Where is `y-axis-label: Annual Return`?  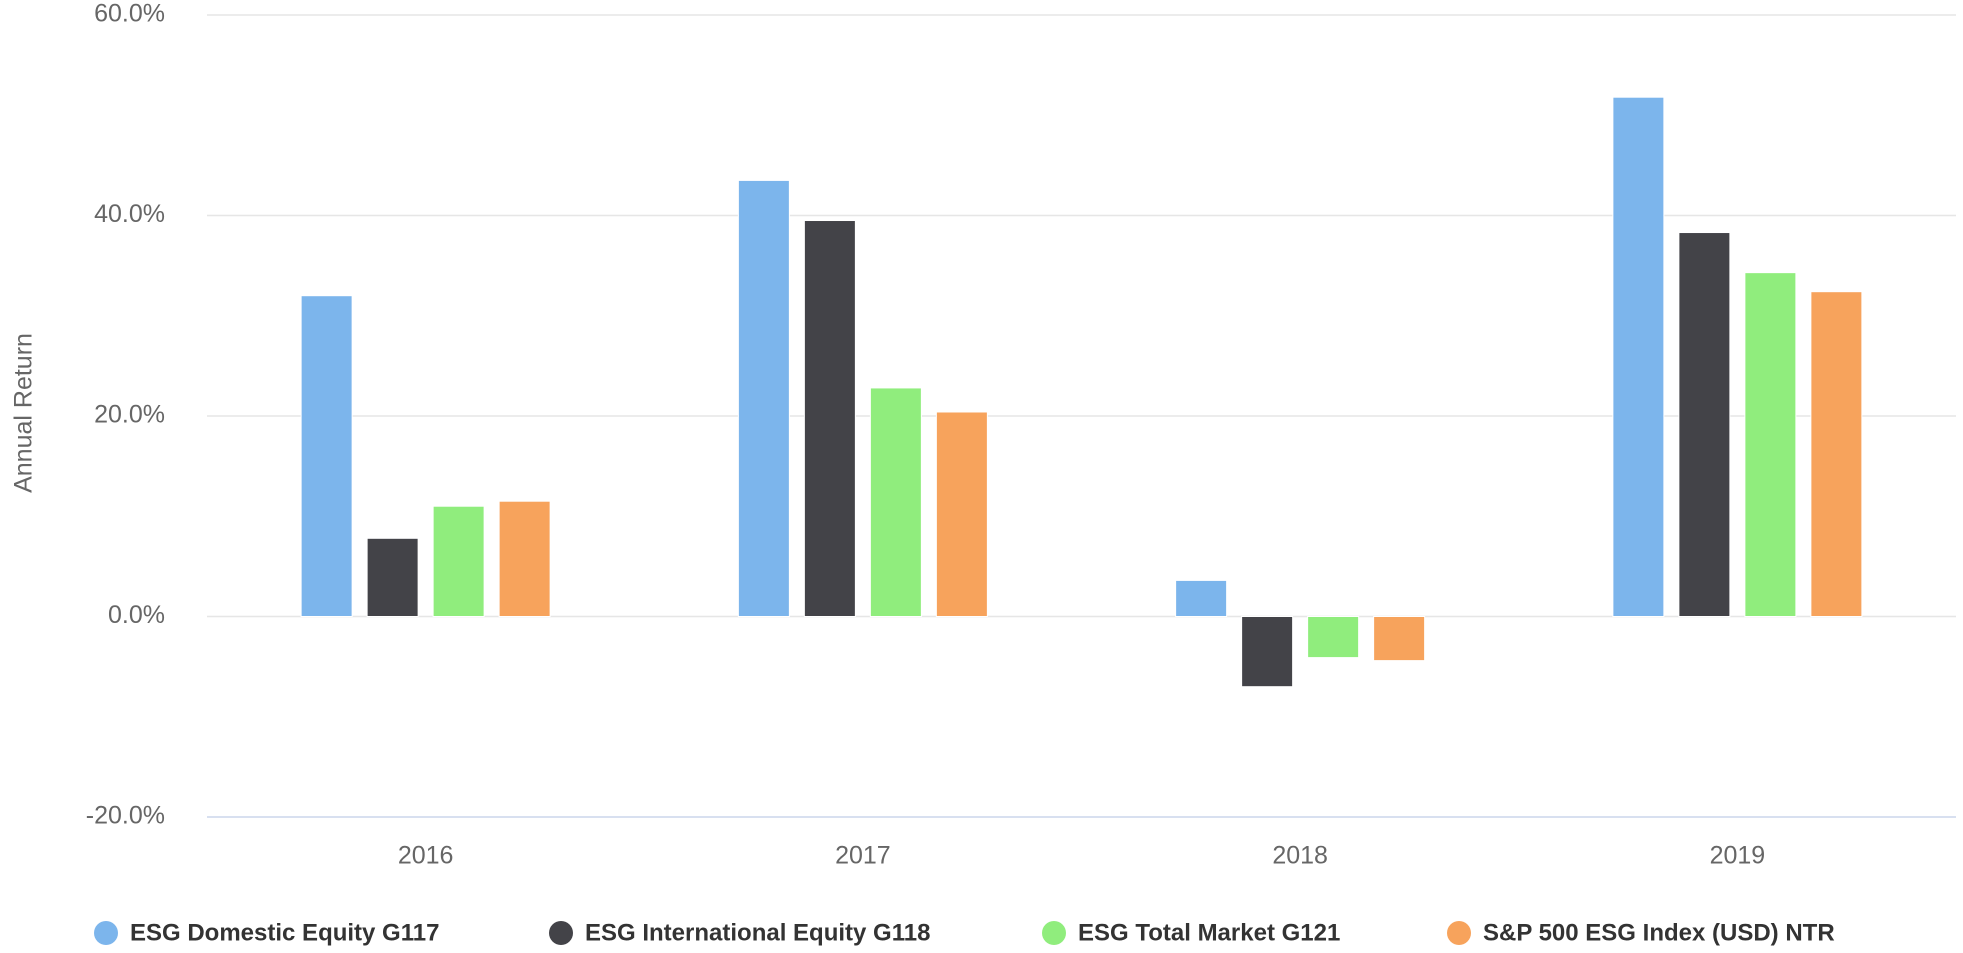
y-axis-label: Annual Return is located at coordinates (24, 413).